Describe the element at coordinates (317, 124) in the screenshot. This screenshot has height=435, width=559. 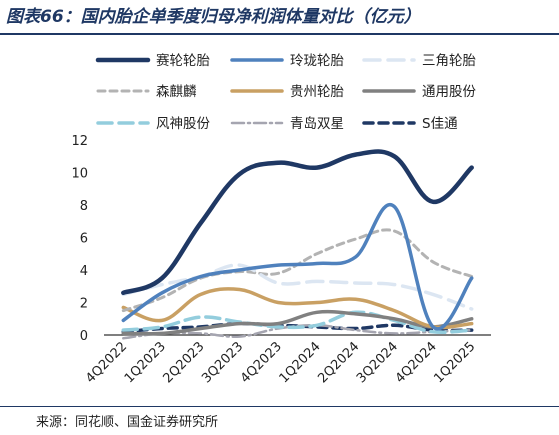
I see `legend-label: 青岛双星` at that location.